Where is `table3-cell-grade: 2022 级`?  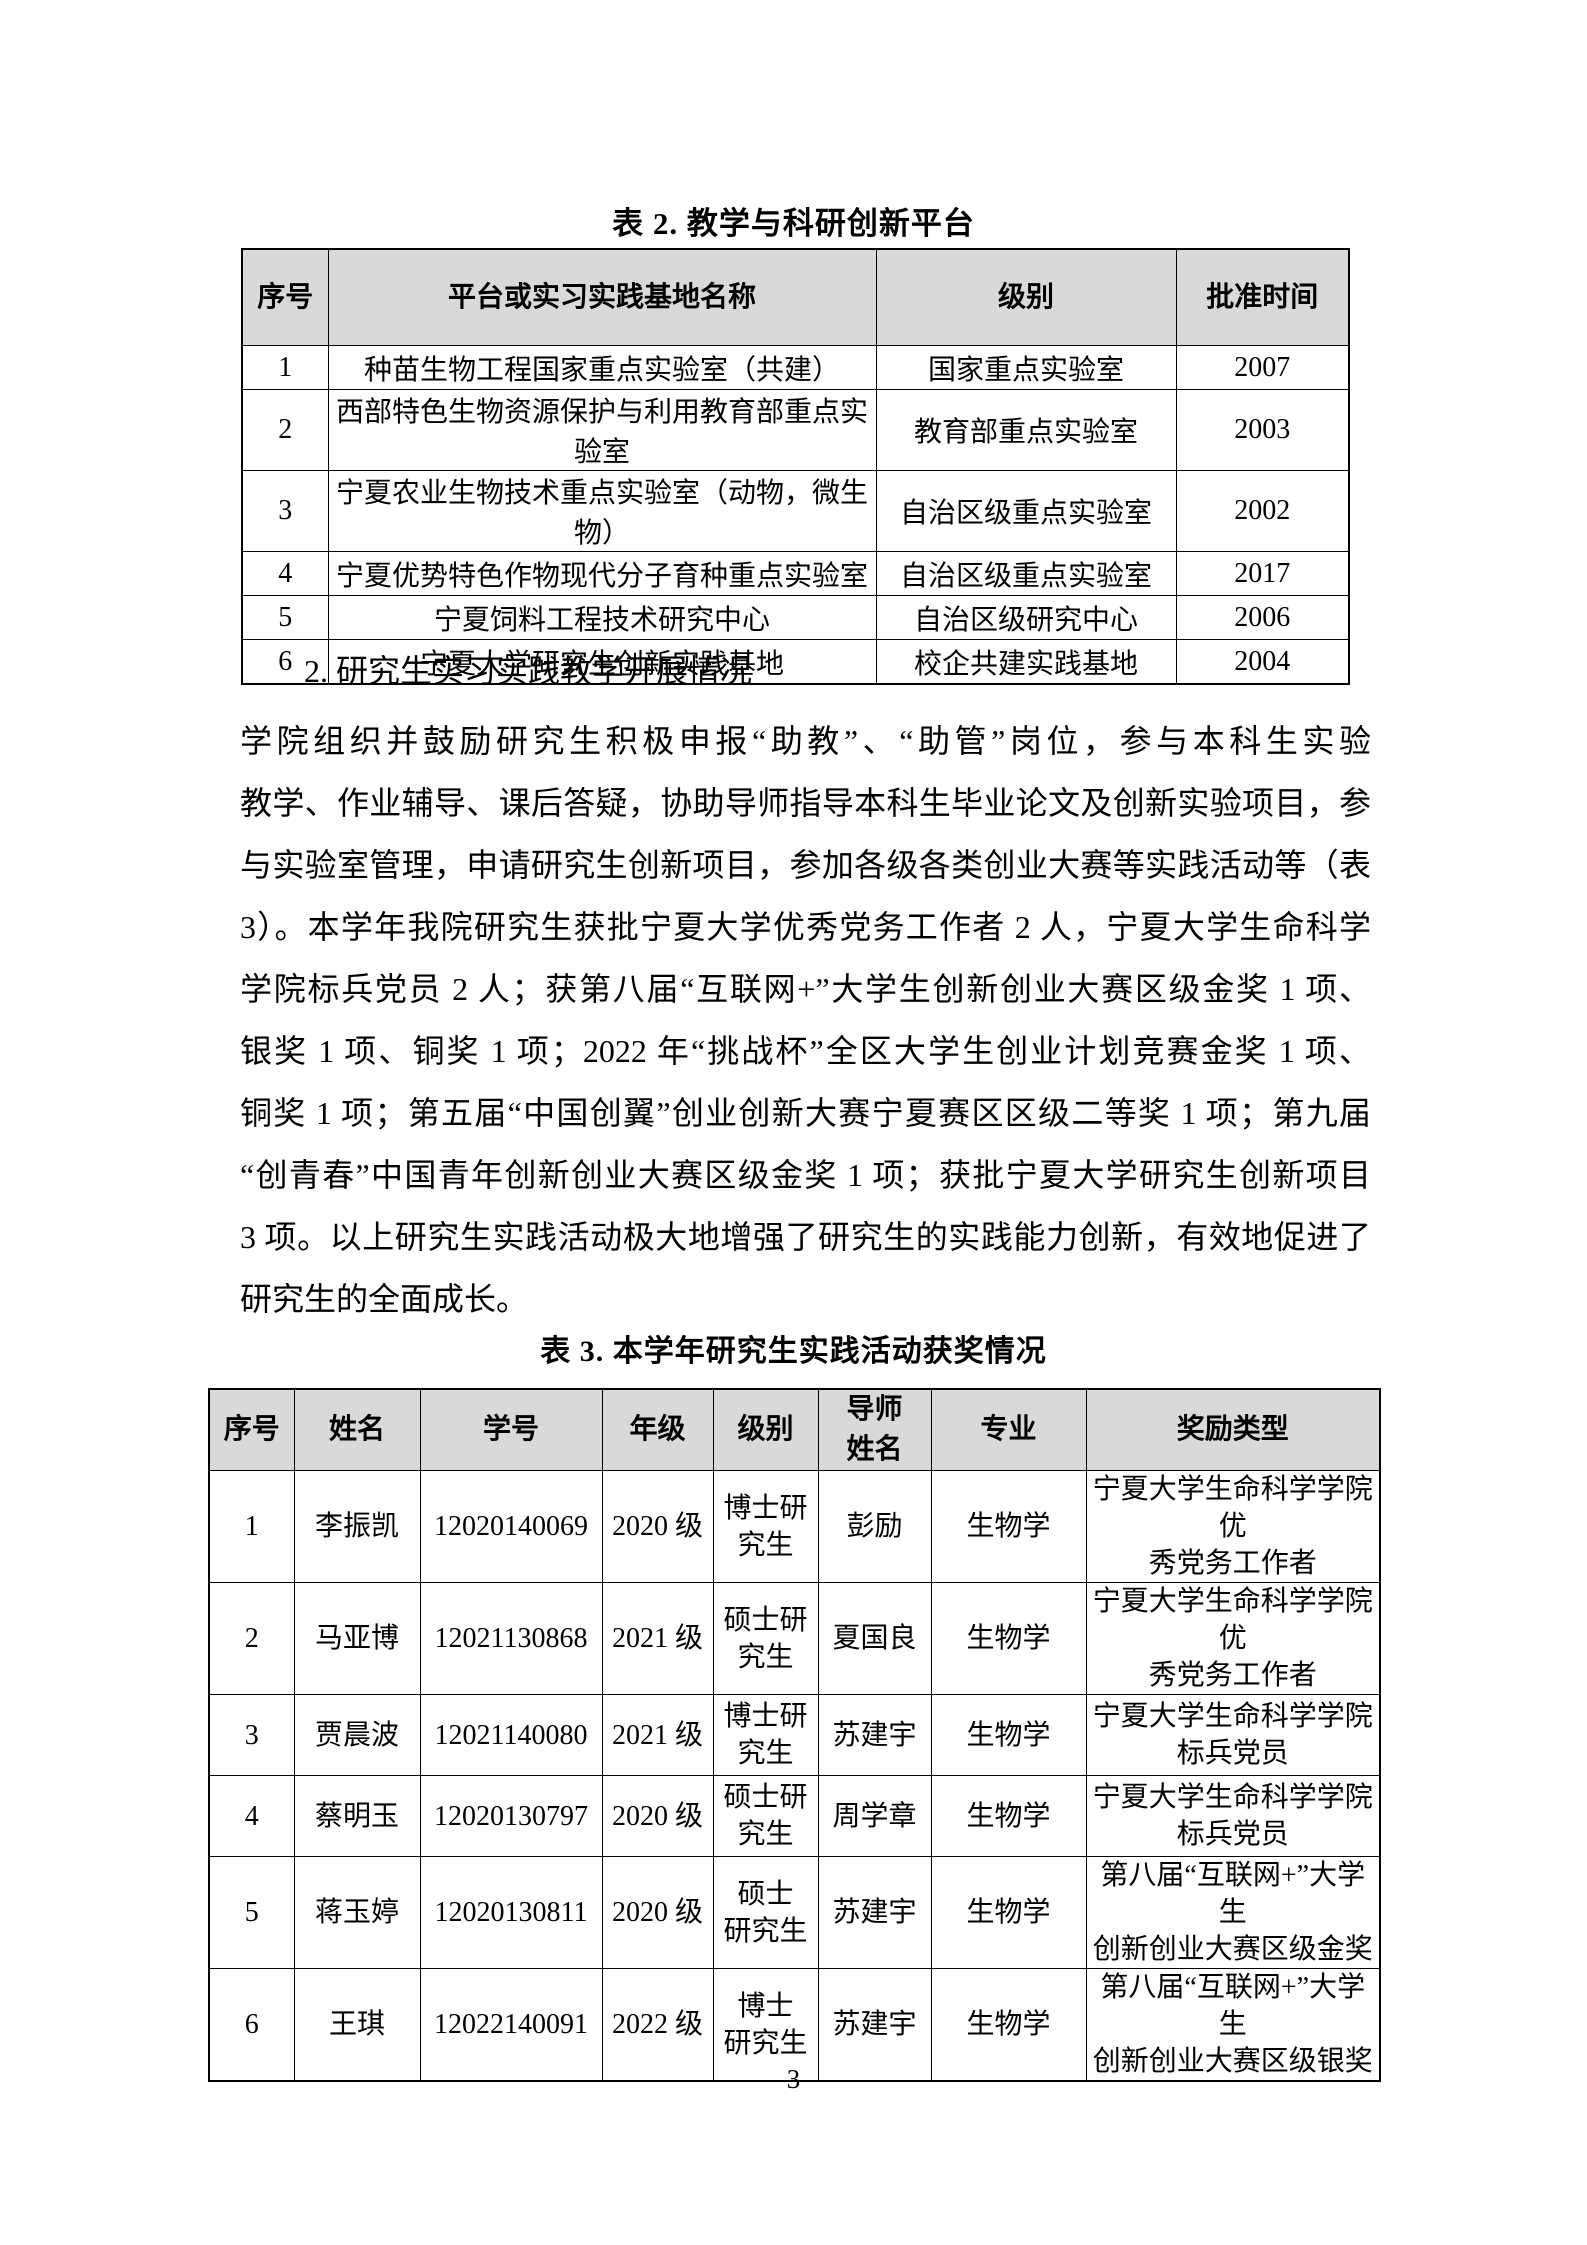
table3-cell-grade: 2022 级 is located at coordinates (657, 2025).